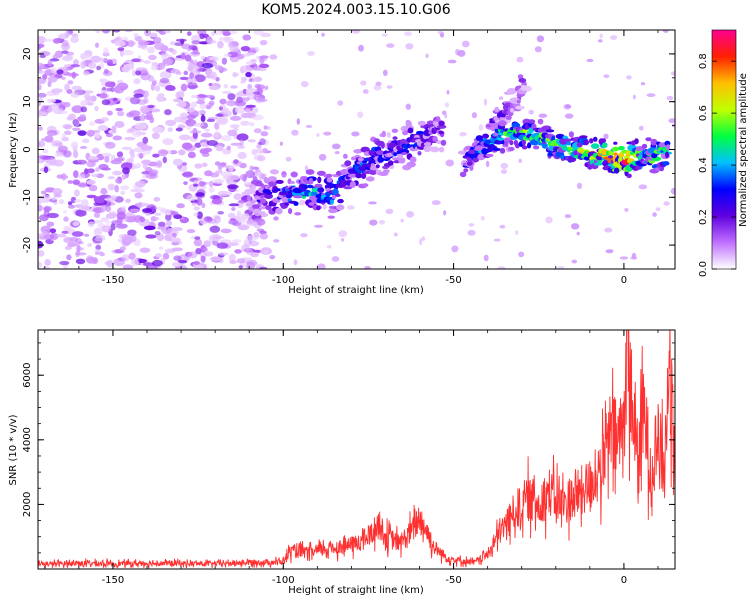 The width and height of the screenshot is (750, 600). I want to click on heatmap-x-axis-label: Height of straight line (km), so click(356, 290).